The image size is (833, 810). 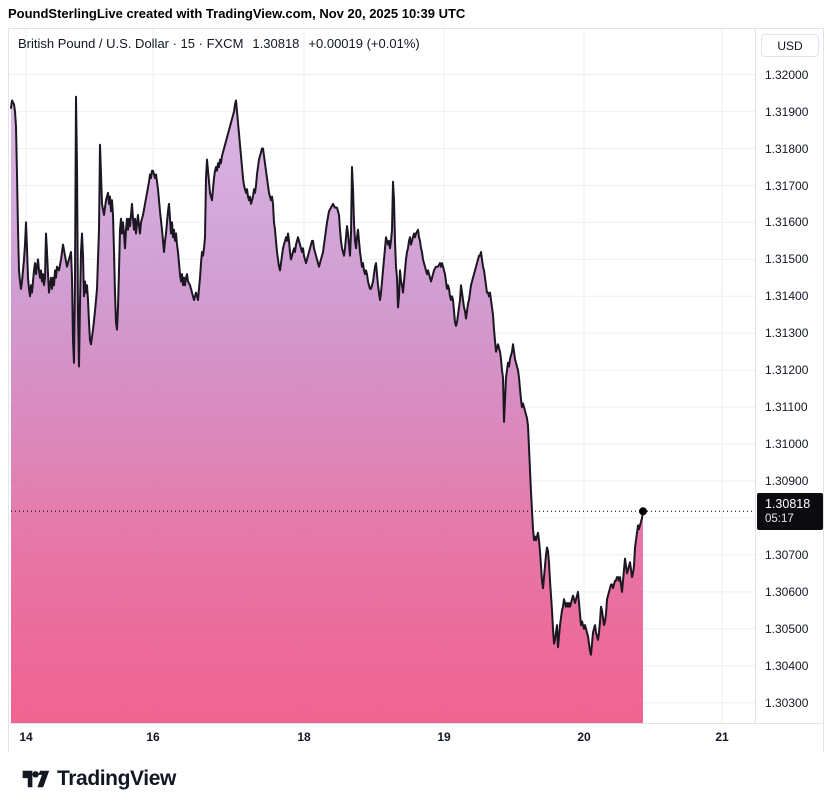 I want to click on tradingview-logo: TradingView, so click(x=99, y=779).